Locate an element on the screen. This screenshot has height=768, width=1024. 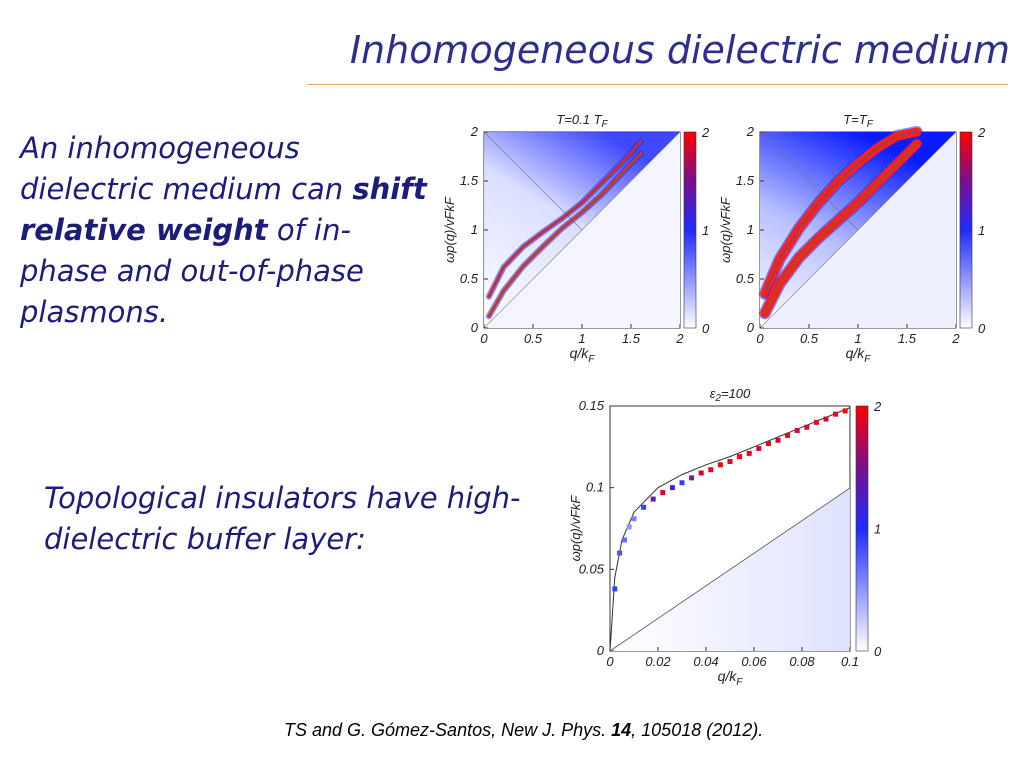
citation-volume: 14 is located at coordinates (621, 730).